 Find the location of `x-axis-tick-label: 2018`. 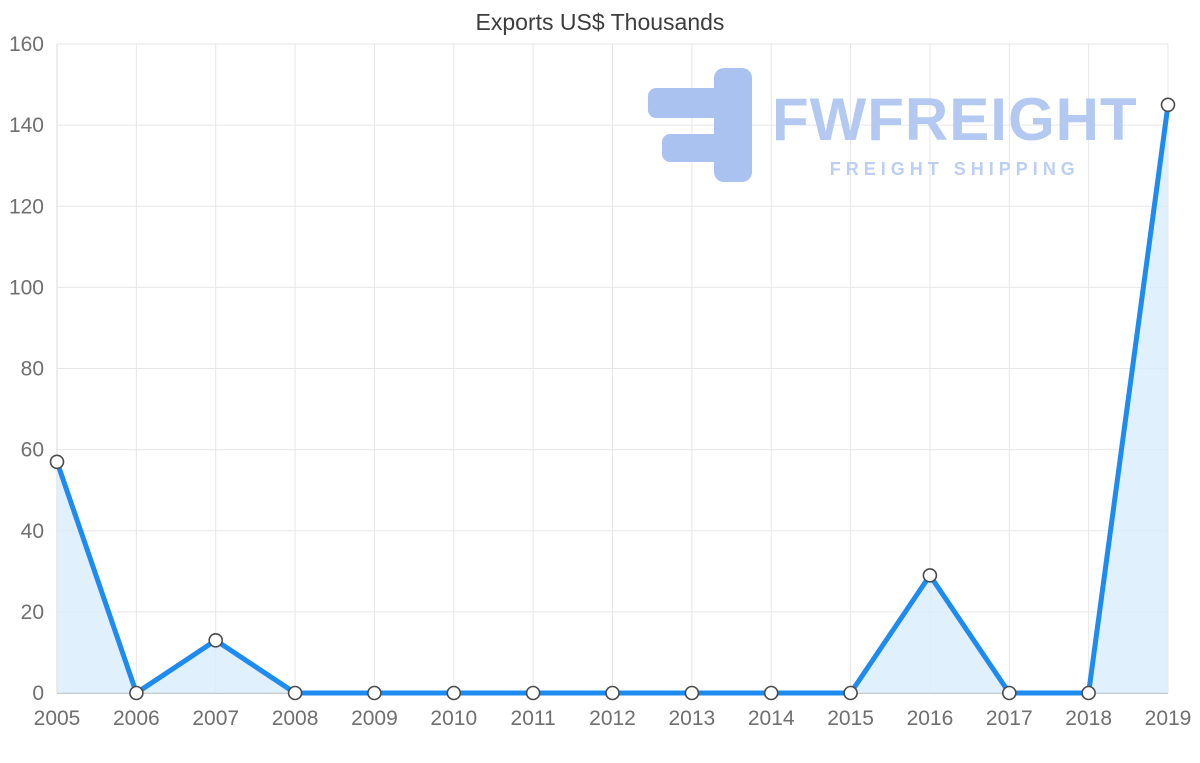

x-axis-tick-label: 2018 is located at coordinates (1088, 718).